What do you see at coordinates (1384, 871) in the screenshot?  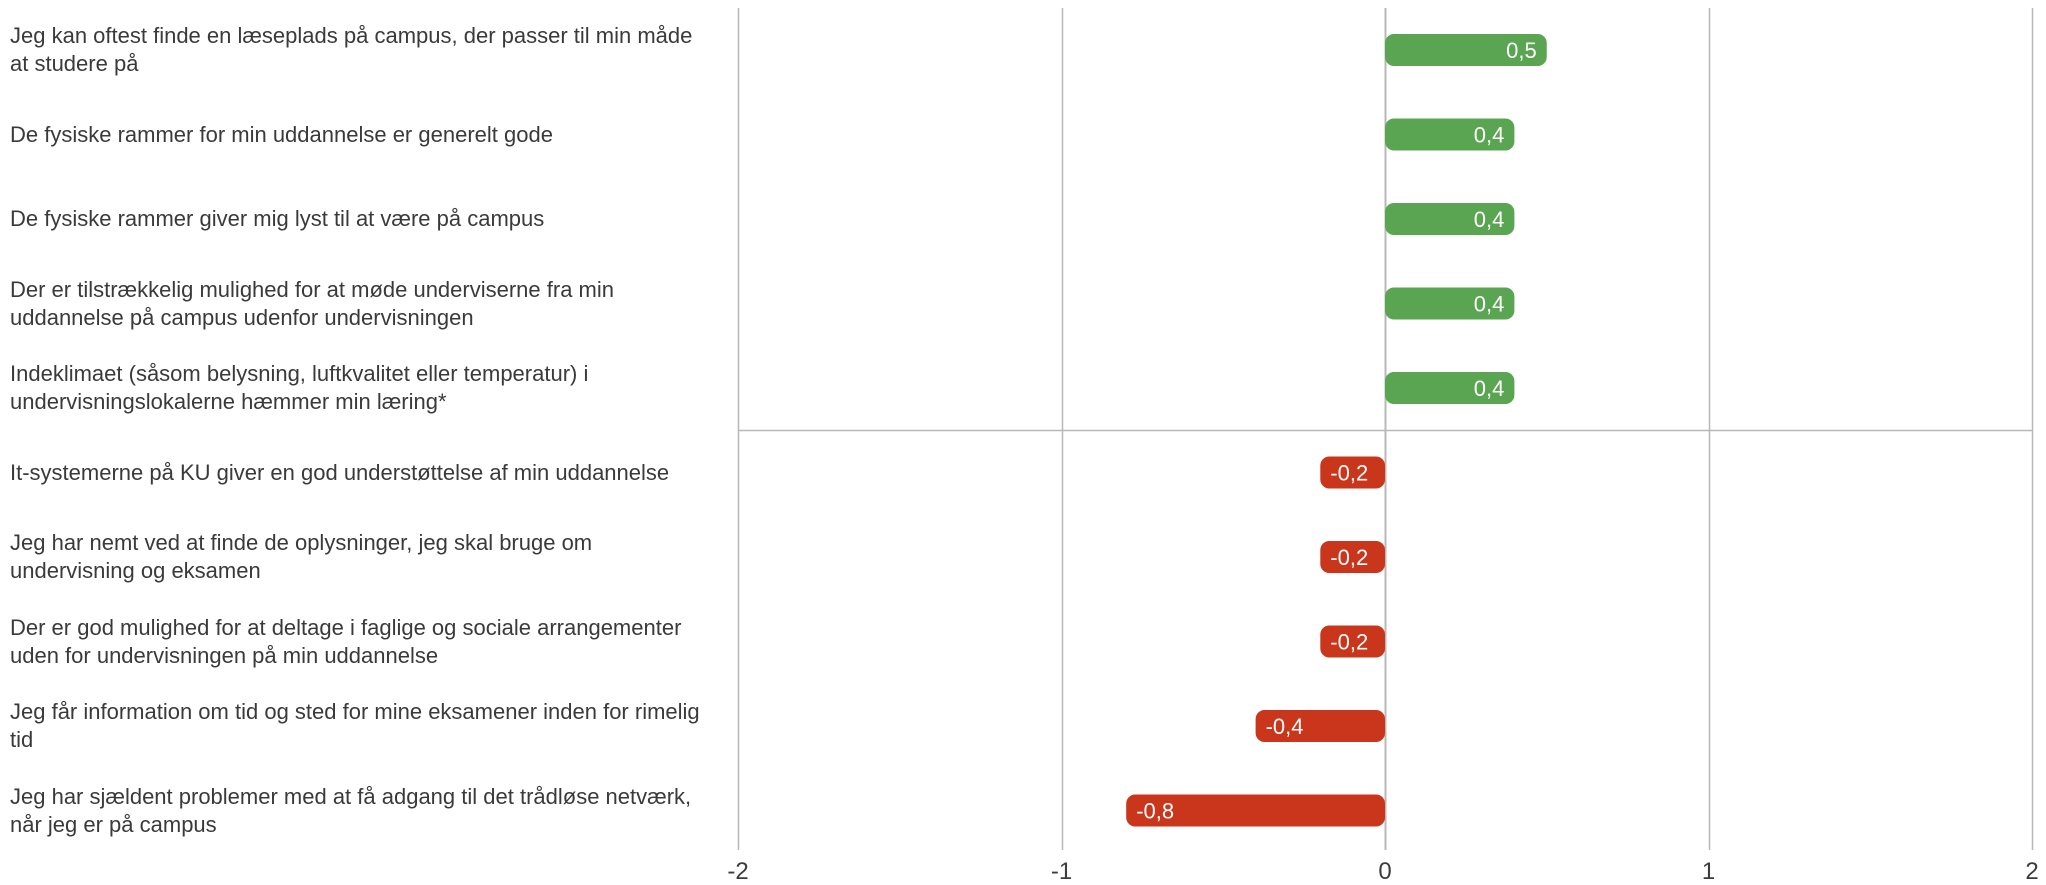 I see `x-tick-label: 0` at bounding box center [1384, 871].